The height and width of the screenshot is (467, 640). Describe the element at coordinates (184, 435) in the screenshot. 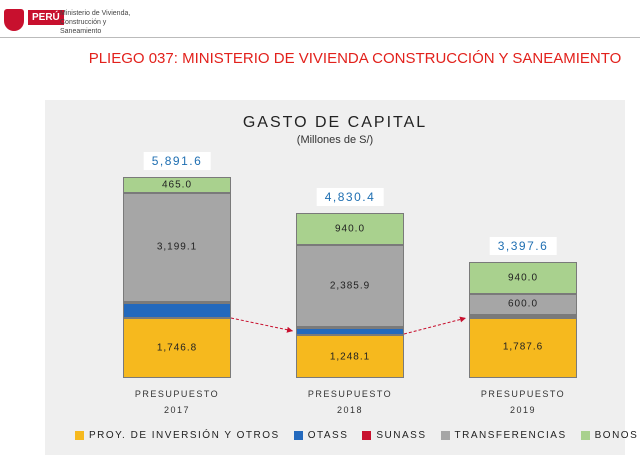

I see `legend-label: PROY. DE INVERSIÓN Y OTROS` at that location.